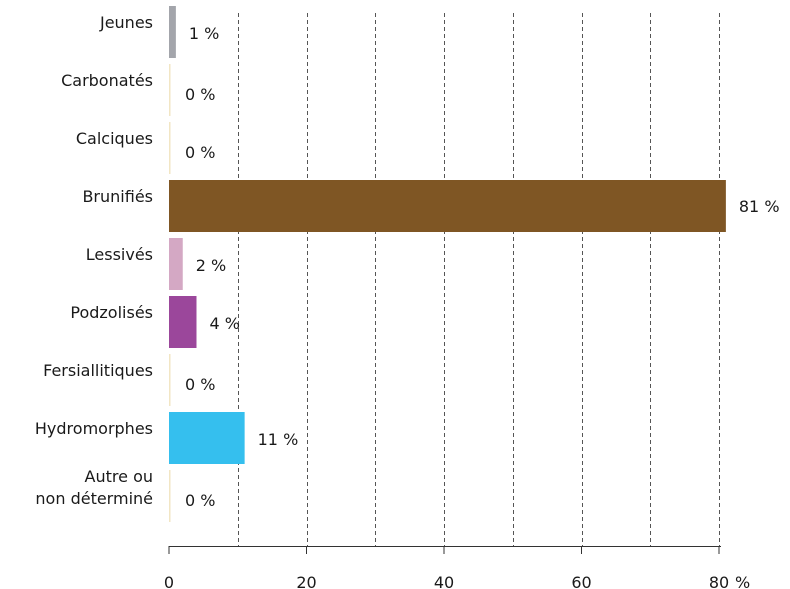 The height and width of the screenshot is (589, 790). I want to click on category-label-2: Calciques, so click(114, 138).